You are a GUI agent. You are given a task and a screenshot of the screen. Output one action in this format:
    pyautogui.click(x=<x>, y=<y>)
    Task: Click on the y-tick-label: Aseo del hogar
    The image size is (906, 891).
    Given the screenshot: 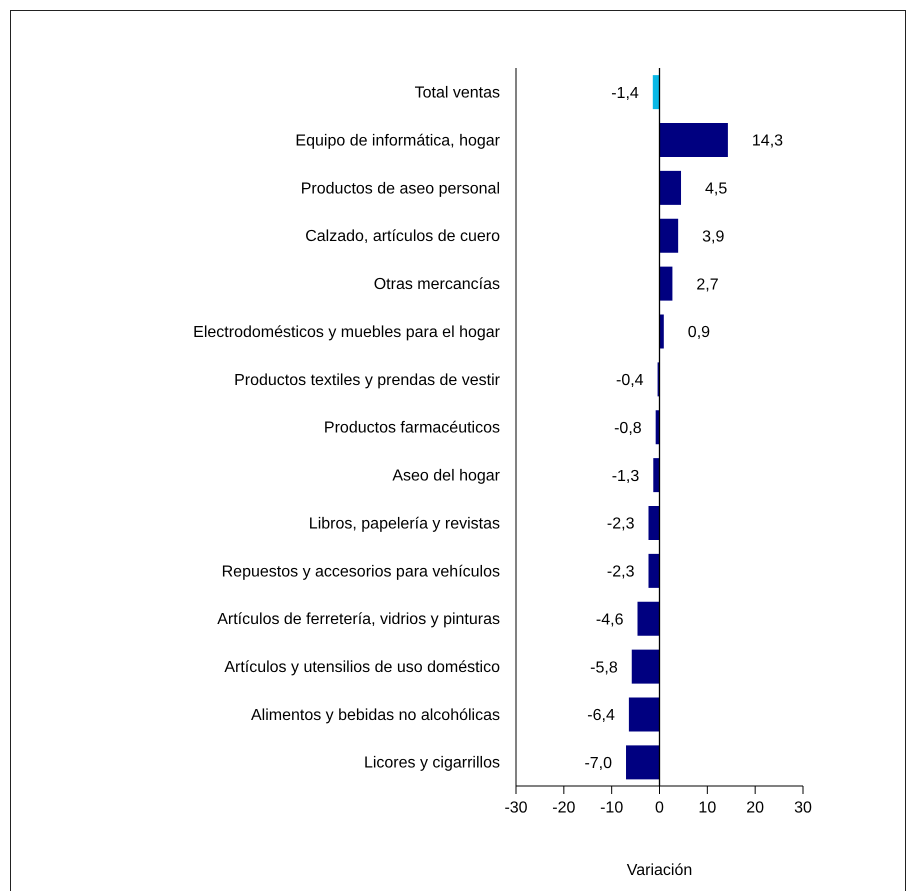 What is the action you would take?
    pyautogui.click(x=446, y=476)
    